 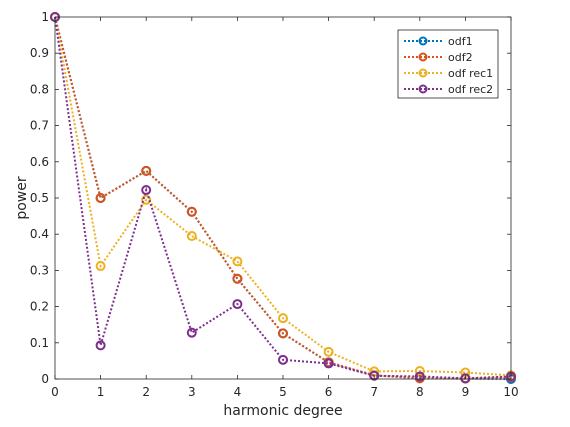 I want to click on y-axis-label: power, so click(x=22, y=198).